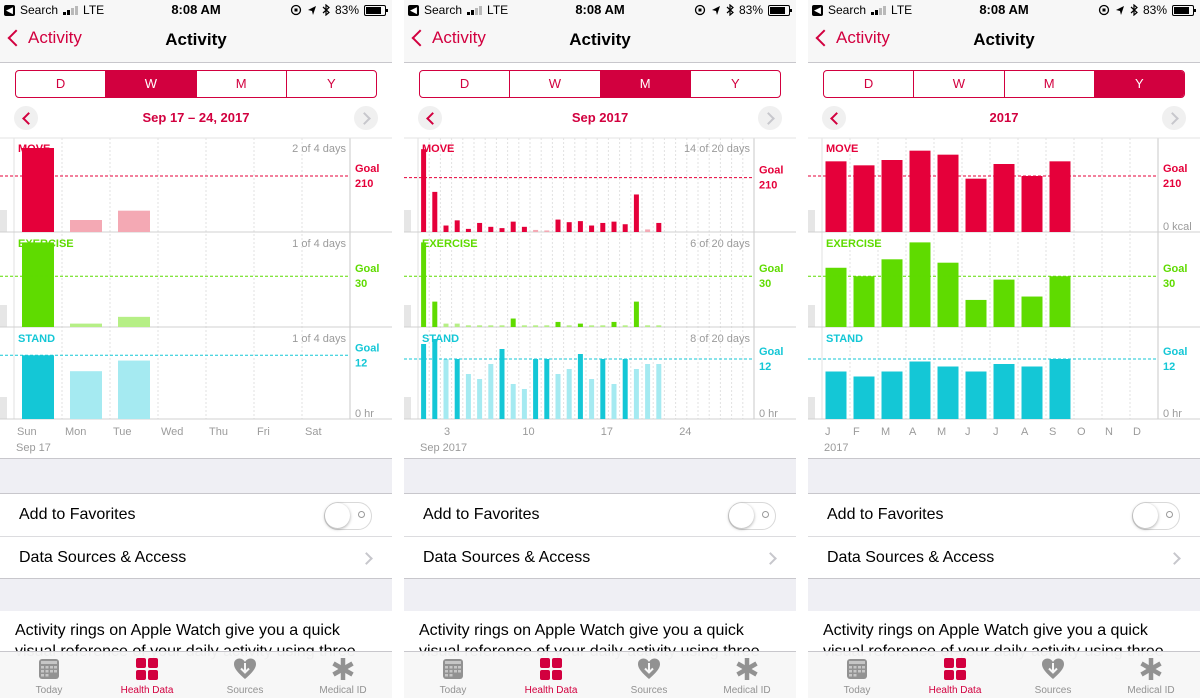 This screenshot has width=1200, height=698. I want to click on add-to-favorites-label: Add to Favorites, so click(481, 514).